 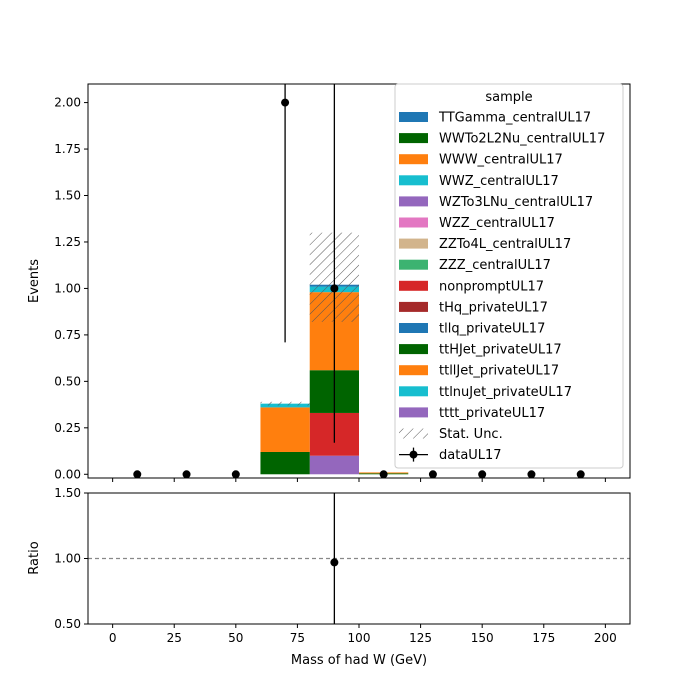 What do you see at coordinates (413, 454) in the screenshot?
I see `legend-swatch-data-marker` at bounding box center [413, 454].